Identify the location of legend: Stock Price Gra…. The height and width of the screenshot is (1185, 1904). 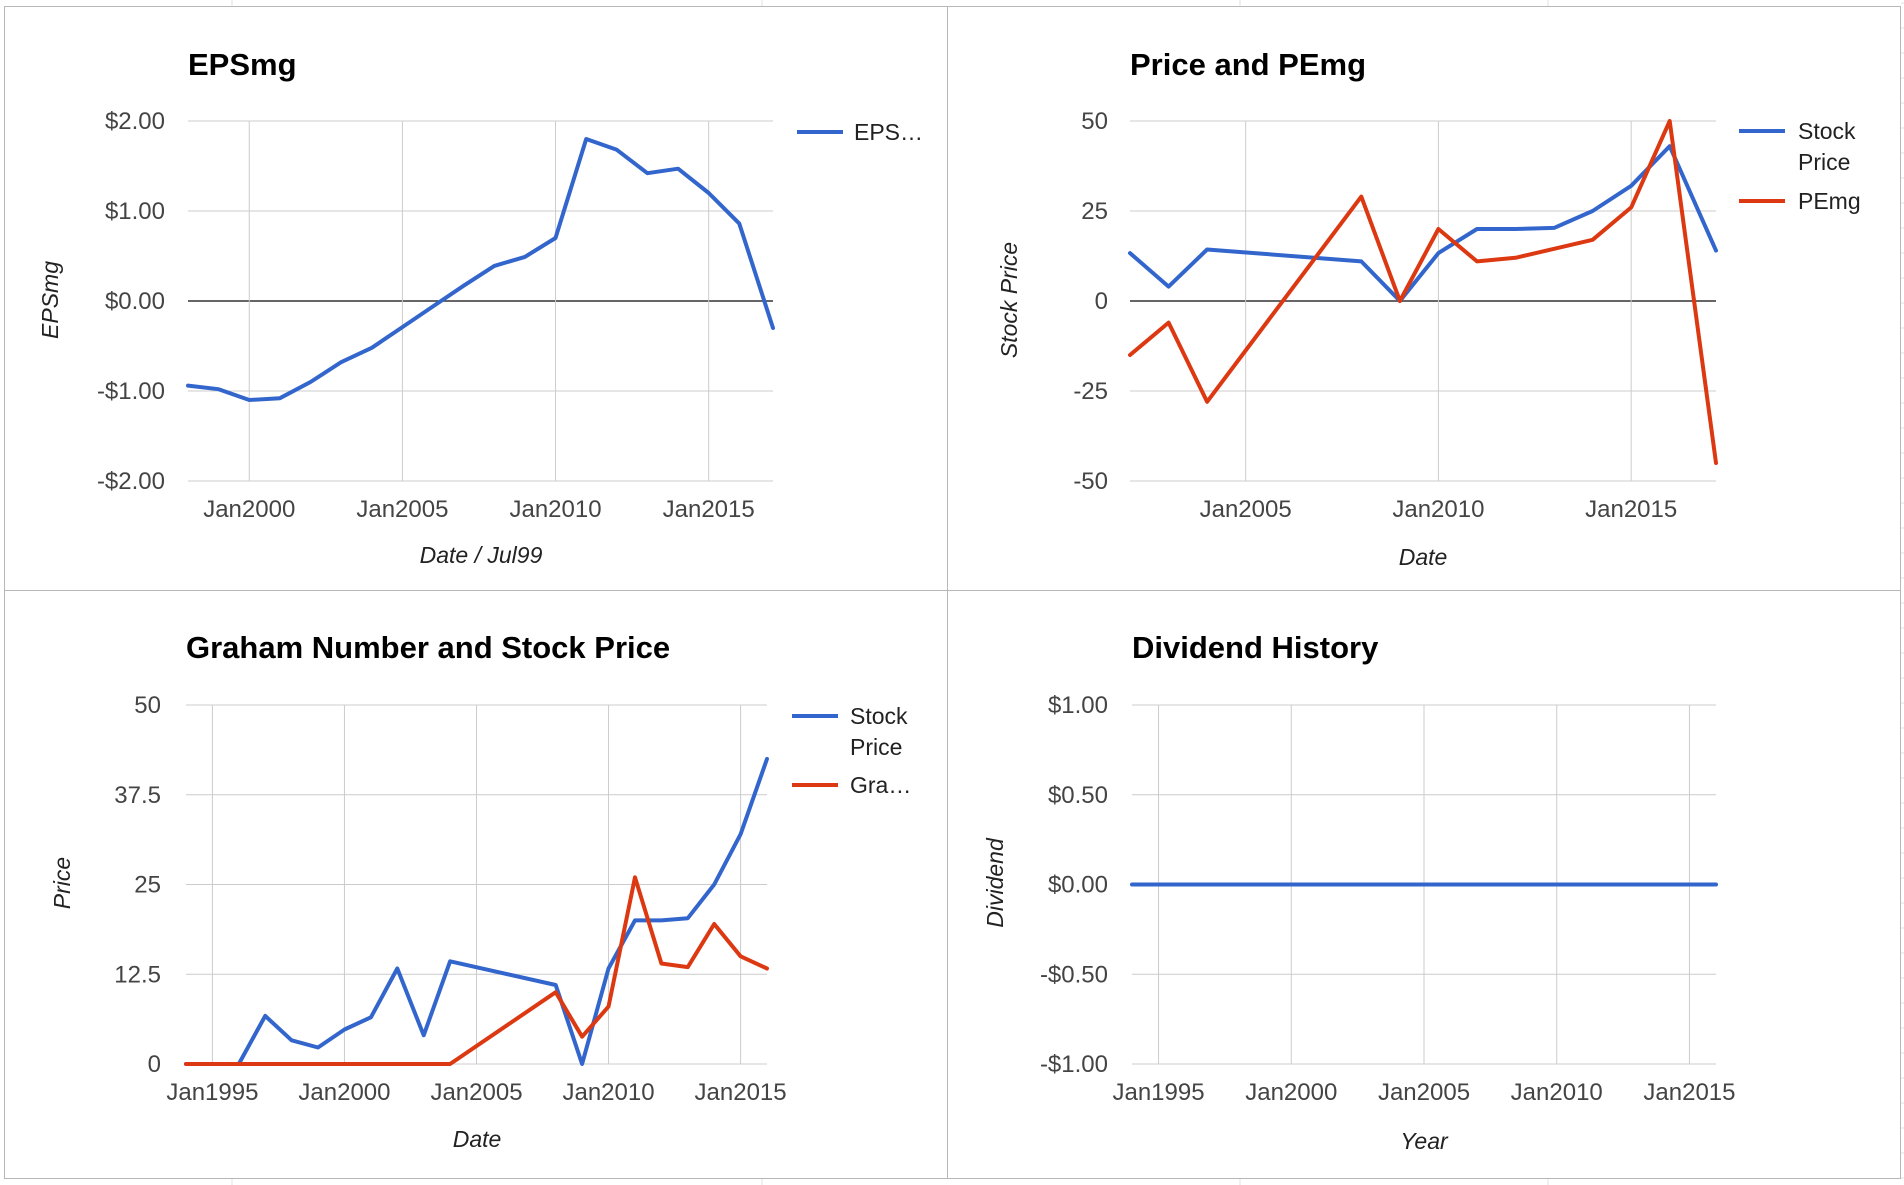
(851, 750).